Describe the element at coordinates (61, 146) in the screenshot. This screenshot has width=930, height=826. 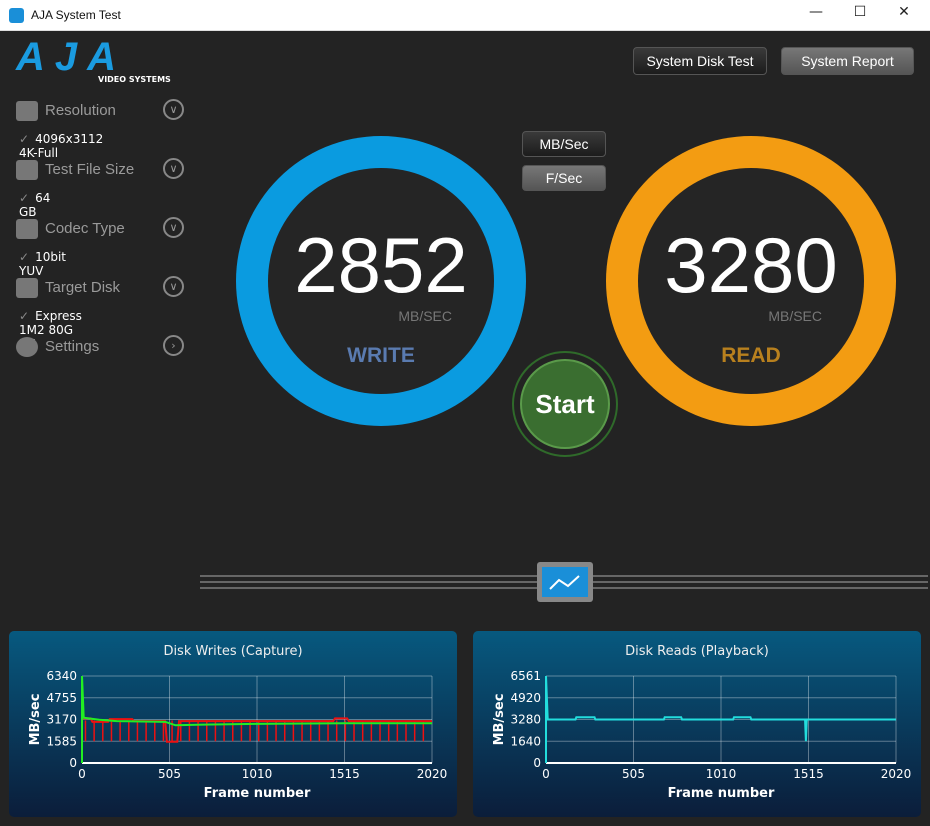
I see `resolution-value: ✓ 4096x3112 4K-Full` at that location.